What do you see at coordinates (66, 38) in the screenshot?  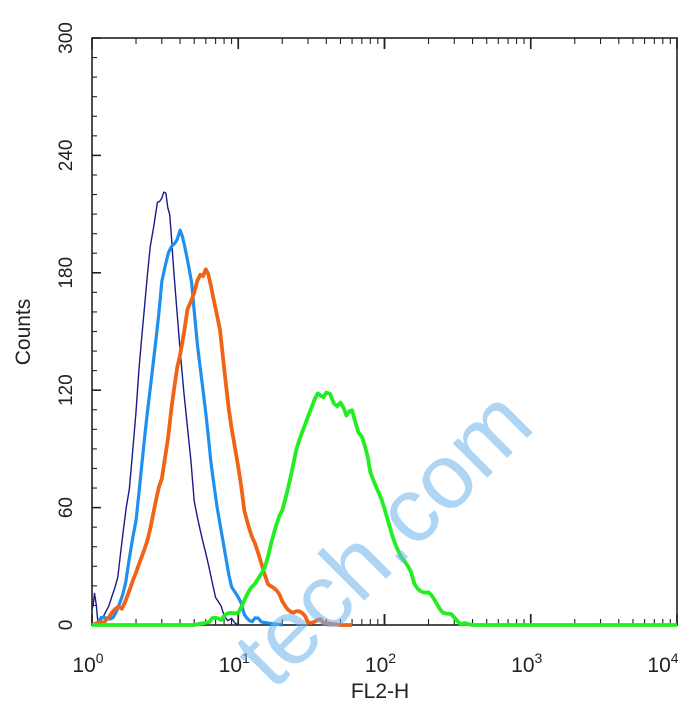 I see `y-tick-label: 300` at bounding box center [66, 38].